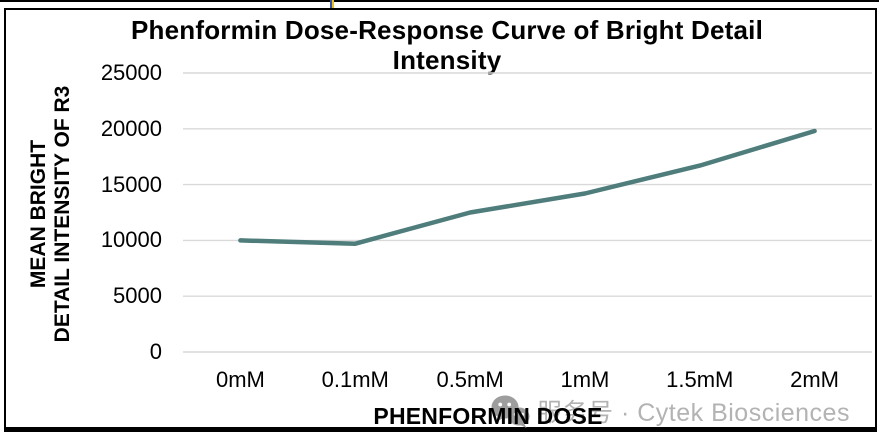 The image size is (879, 439). What do you see at coordinates (700, 379) in the screenshot?
I see `x-tick-label: 1.5mM` at bounding box center [700, 379].